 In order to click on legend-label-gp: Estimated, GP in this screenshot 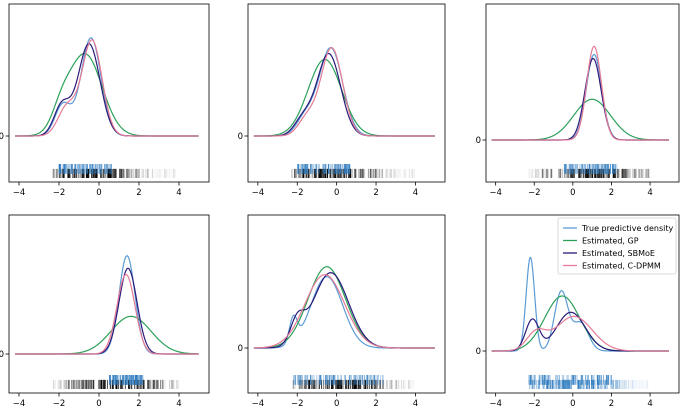, I will do `click(610, 241)`.